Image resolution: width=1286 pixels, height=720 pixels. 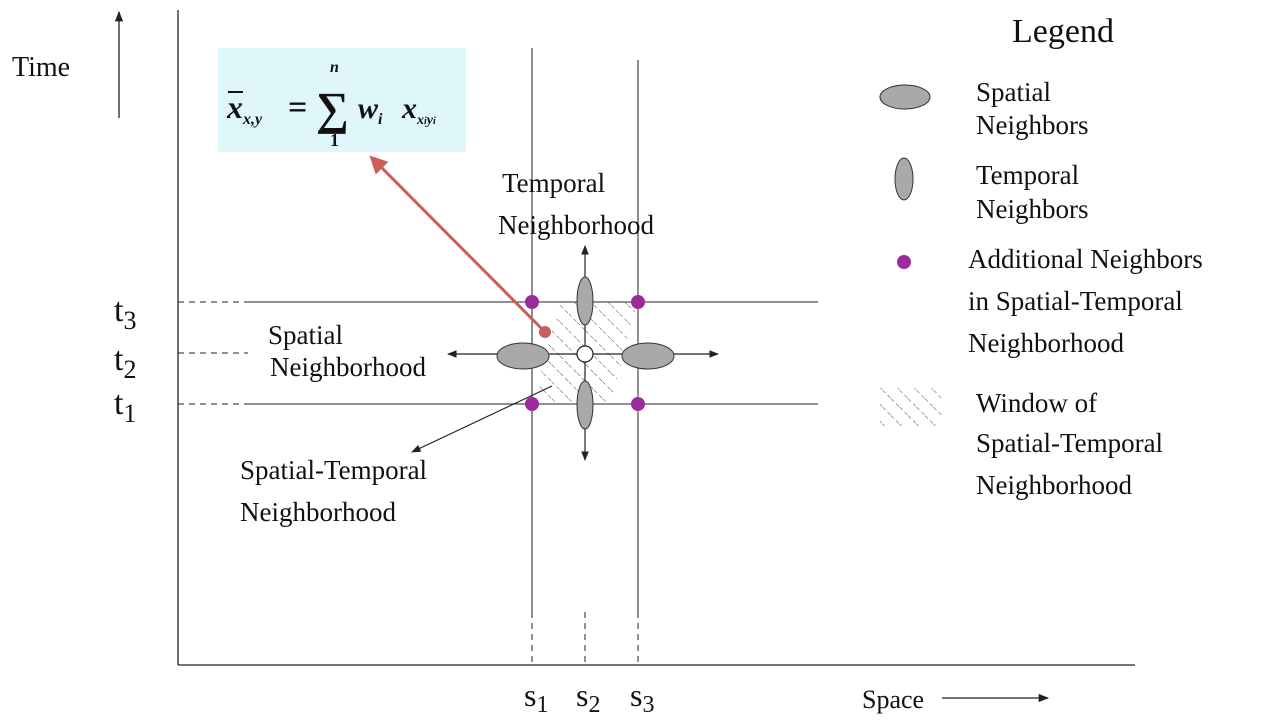 I want to click on svg-text: s3, so click(x=642, y=697).